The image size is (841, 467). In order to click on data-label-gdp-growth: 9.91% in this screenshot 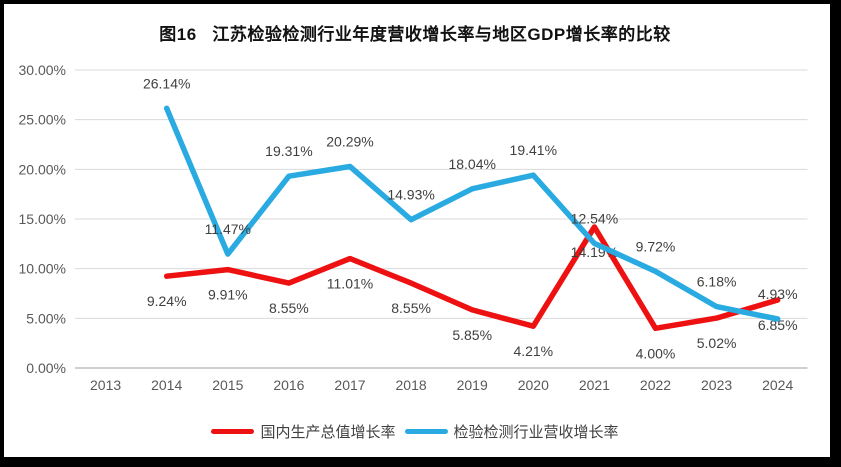, I will do `click(228, 295)`.